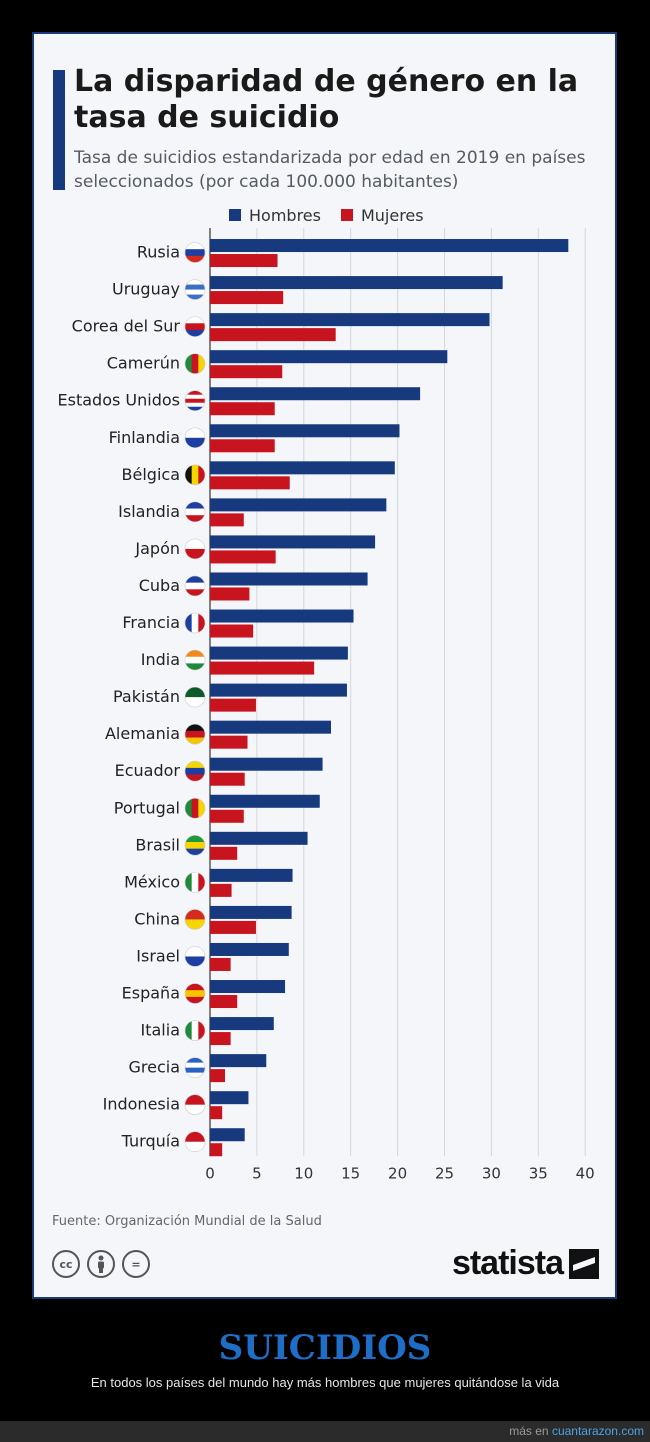  Describe the element at coordinates (161, 1030) in the screenshot. I see `category-label: Italia` at that location.